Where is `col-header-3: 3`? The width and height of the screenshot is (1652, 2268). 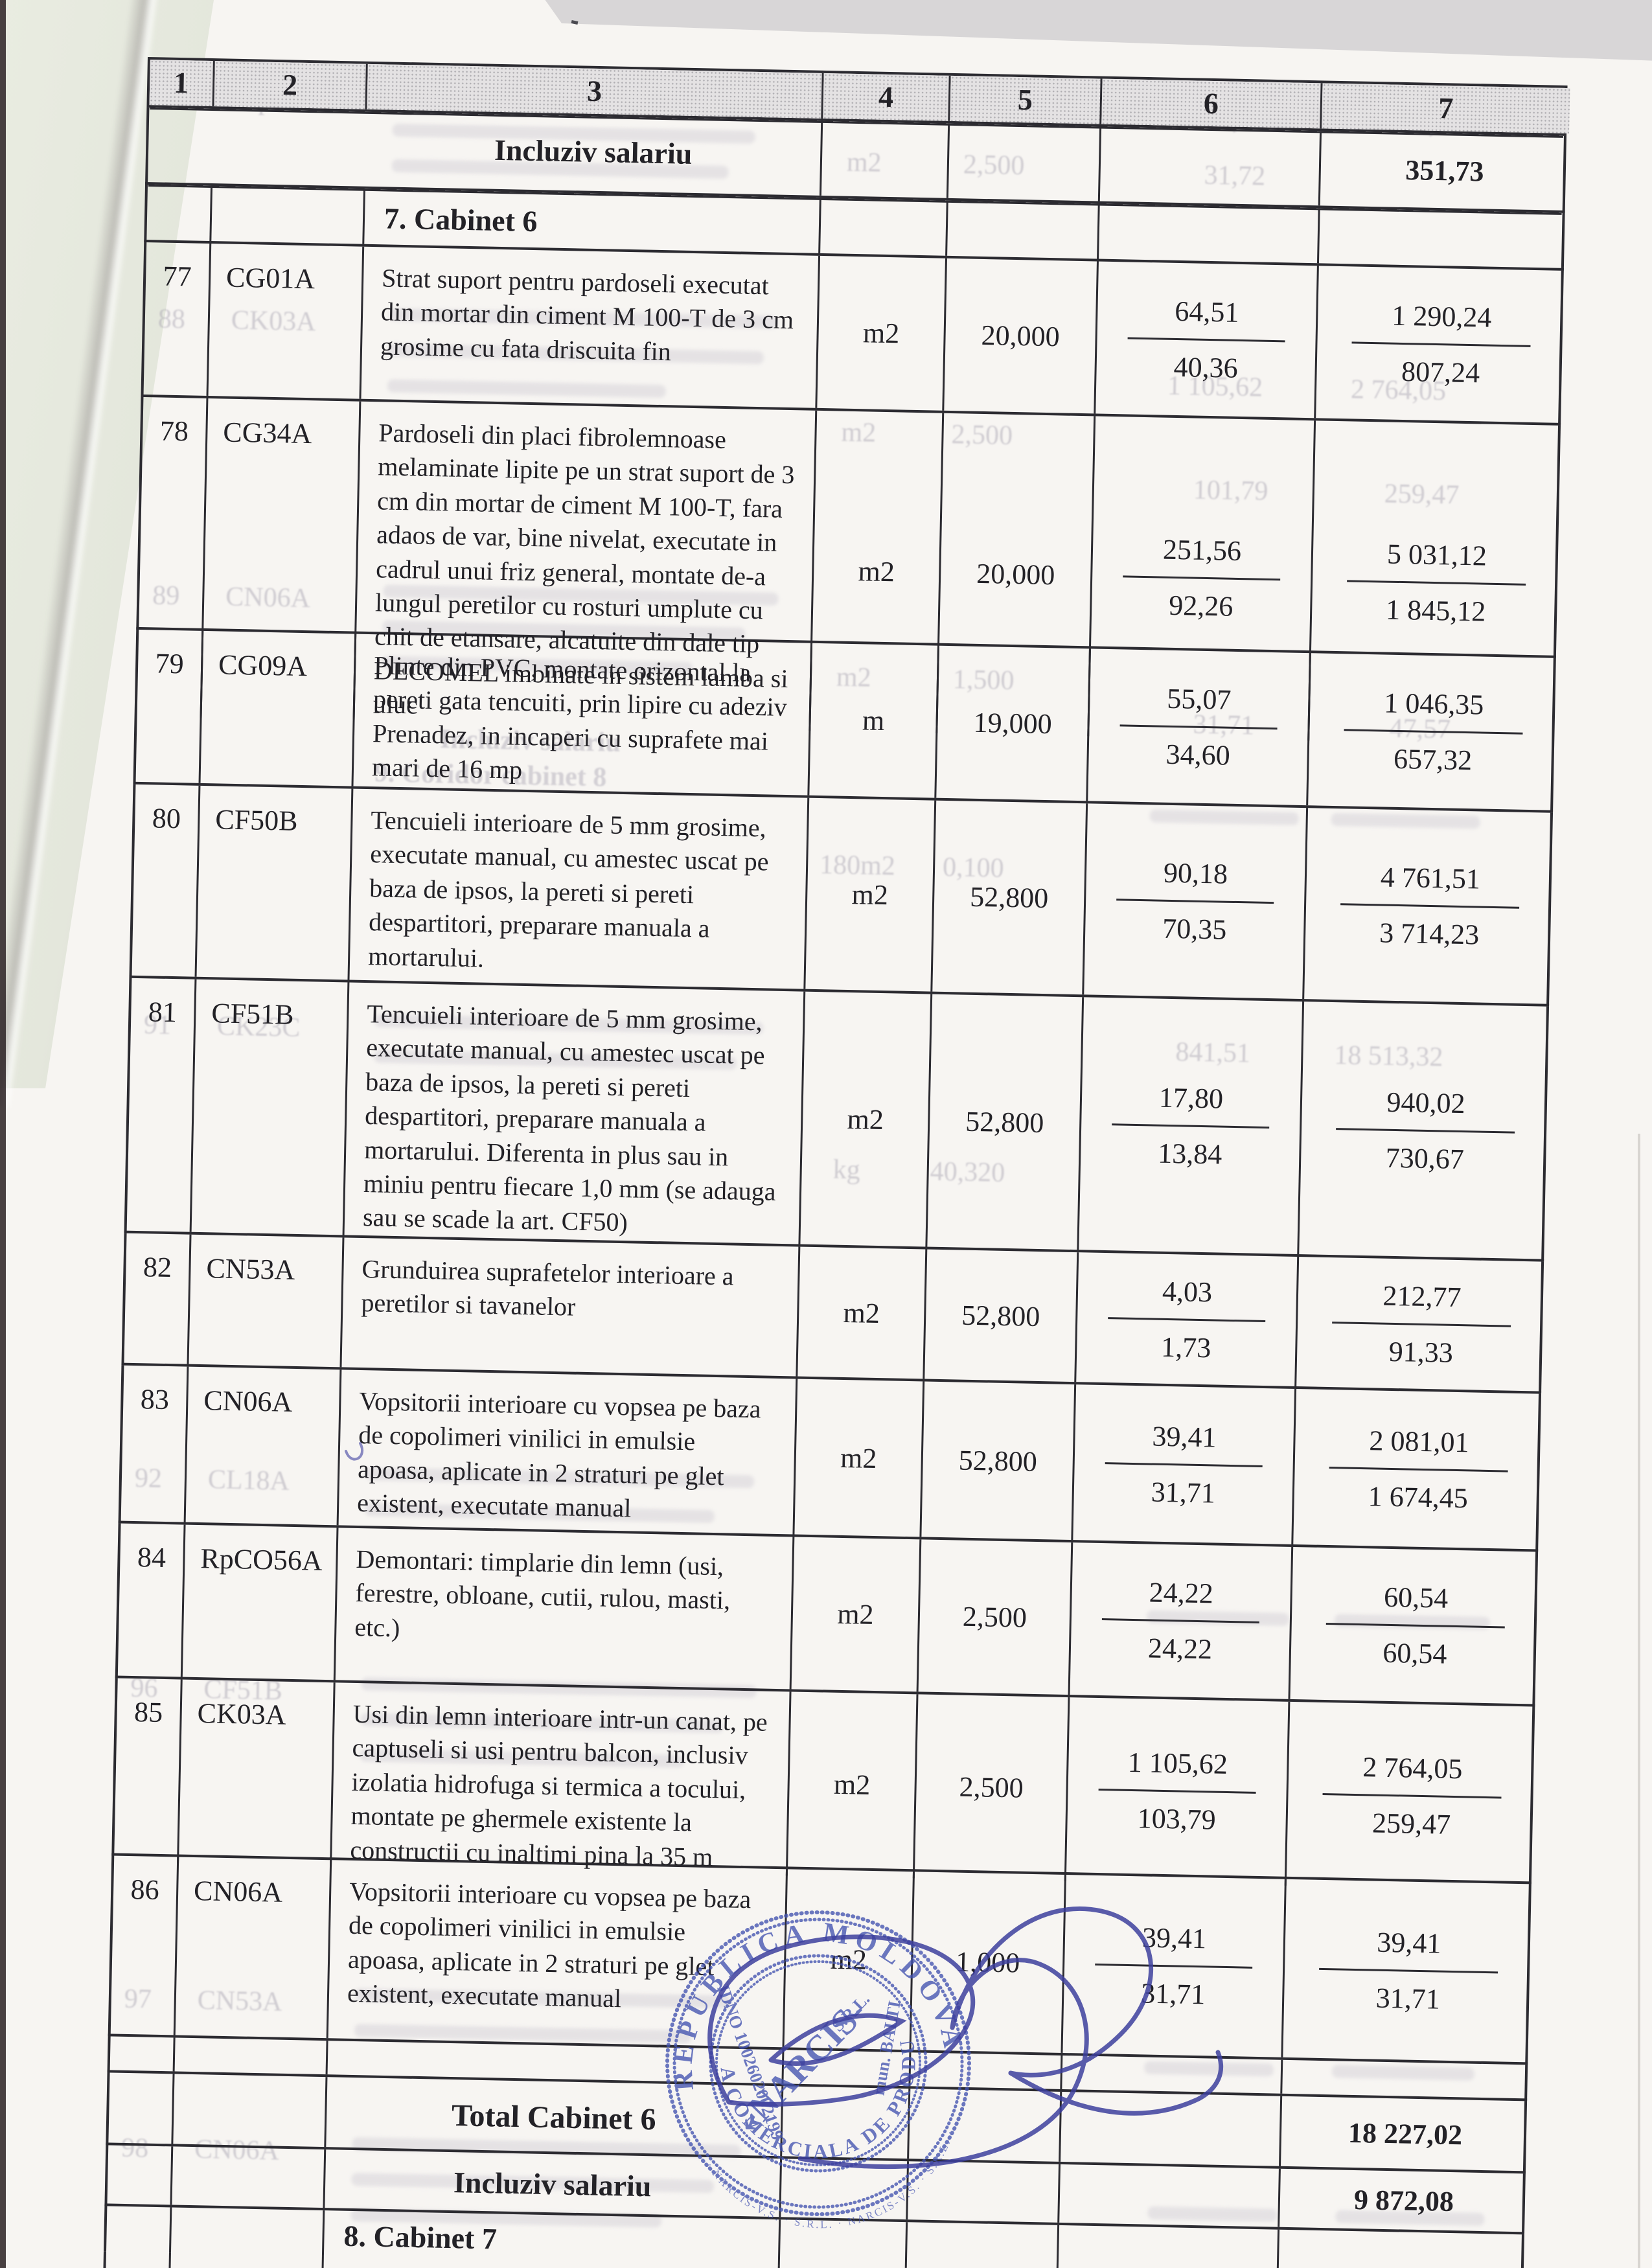 col-header-3: 3 is located at coordinates (595, 91).